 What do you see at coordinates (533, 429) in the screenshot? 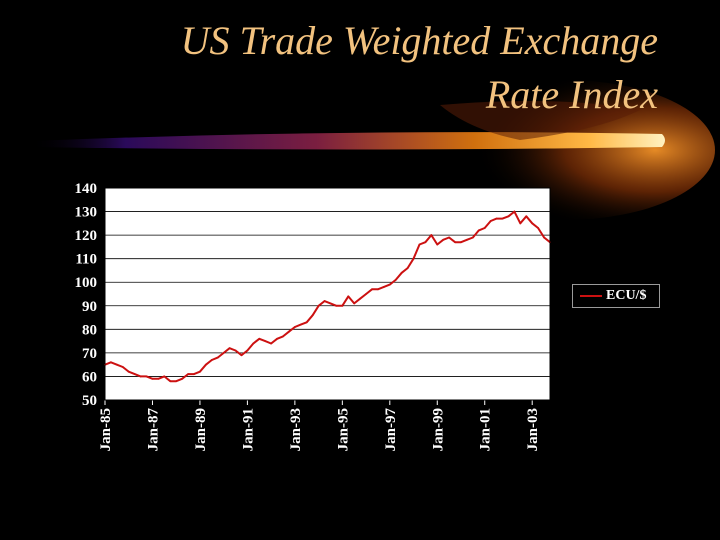
I see `x-tick-label: Jan-03` at bounding box center [533, 429].